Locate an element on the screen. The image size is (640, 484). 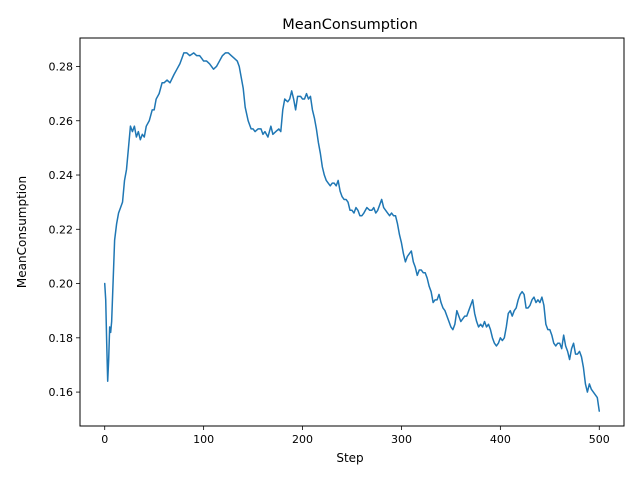
y-tick-label: 0.26 is located at coordinates (61, 121).